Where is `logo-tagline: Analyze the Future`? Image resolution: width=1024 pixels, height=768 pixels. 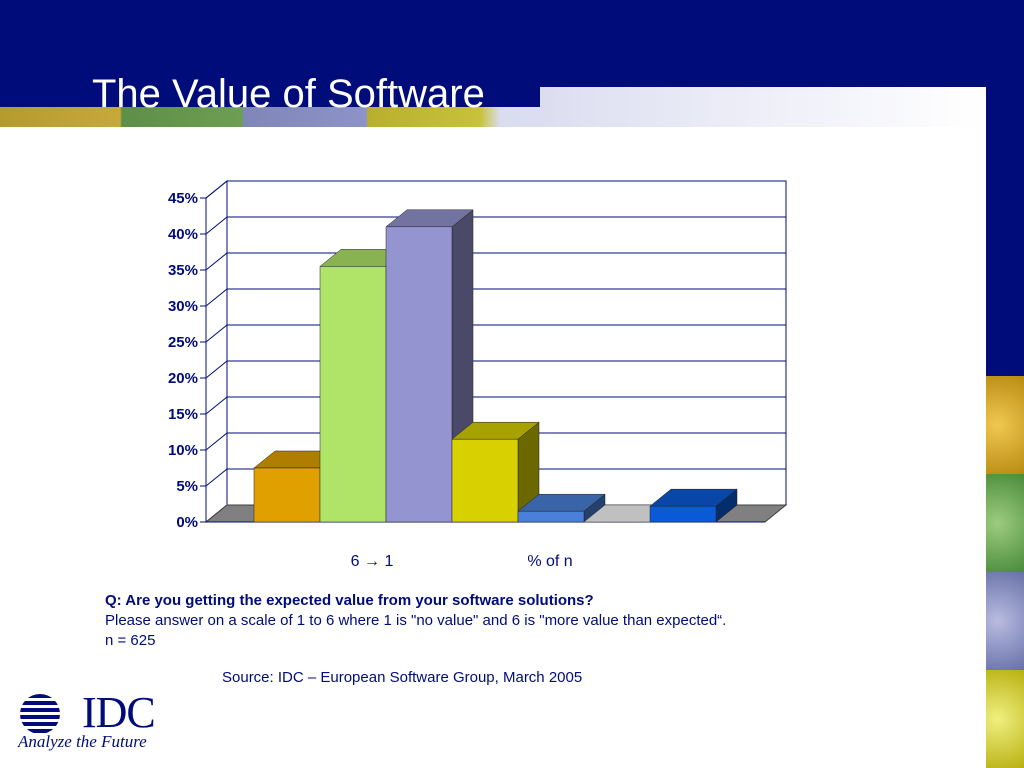 logo-tagline: Analyze the Future is located at coordinates (82, 741).